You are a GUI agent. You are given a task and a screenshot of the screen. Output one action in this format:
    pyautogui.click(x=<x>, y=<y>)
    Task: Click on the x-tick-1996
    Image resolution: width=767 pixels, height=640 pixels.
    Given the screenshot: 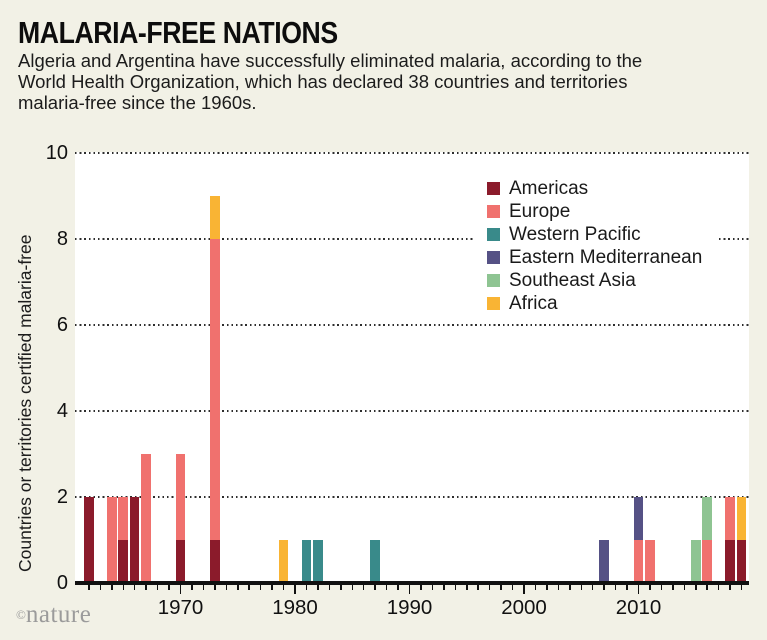 What is the action you would take?
    pyautogui.click(x=478, y=587)
    